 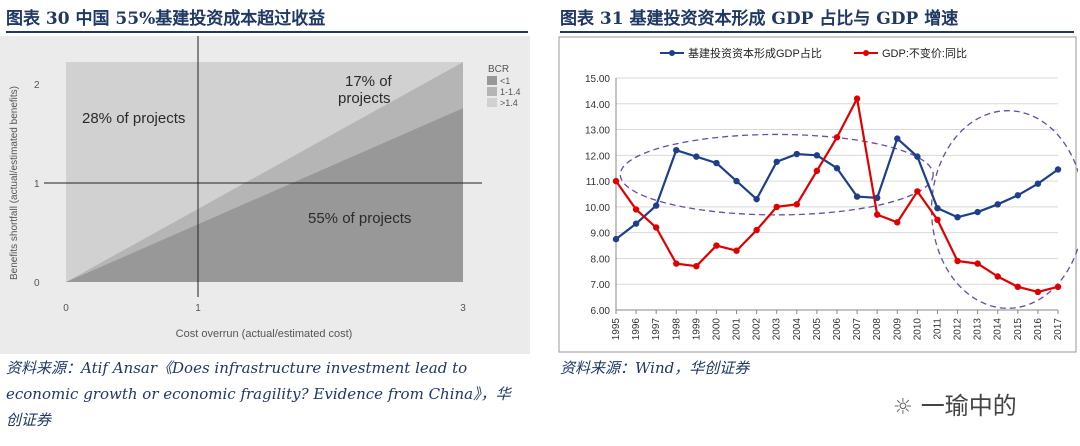 What do you see at coordinates (509, 103) in the screenshot?
I see `legend-label-high: >1.4` at bounding box center [509, 103].